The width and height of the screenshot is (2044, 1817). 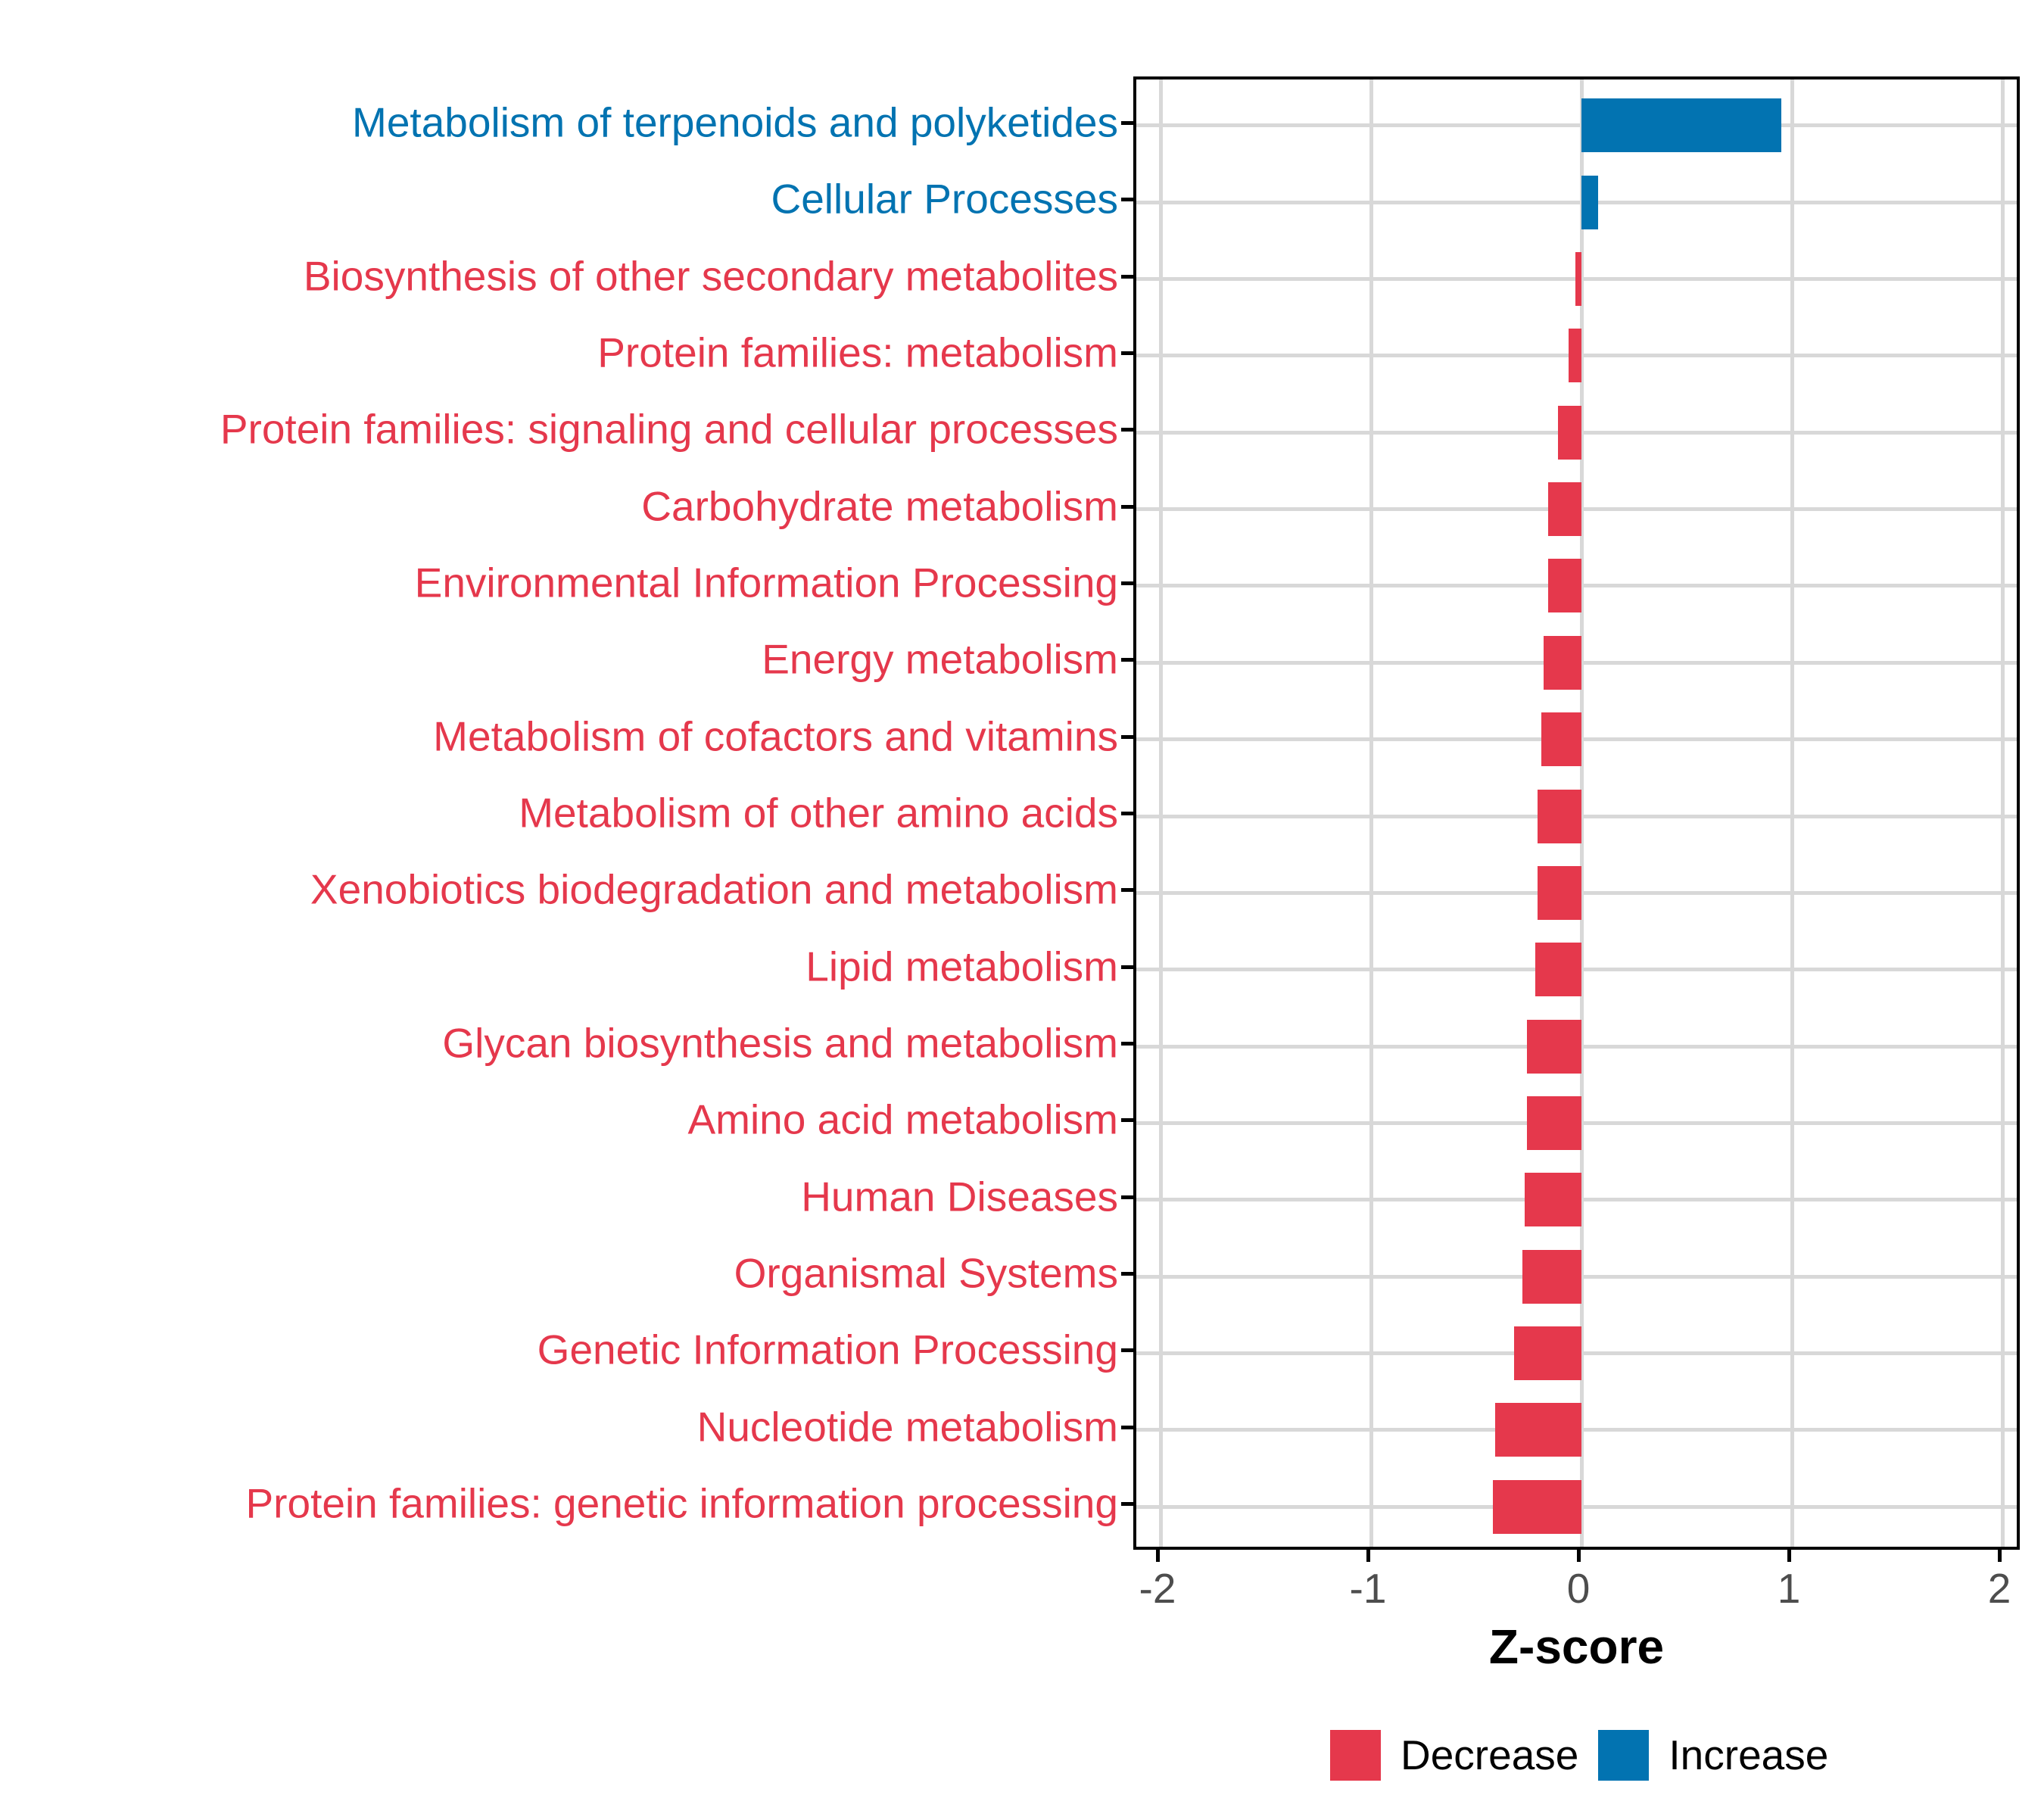 What do you see at coordinates (766, 582) in the screenshot?
I see `category-label: Environmental Information Processing` at bounding box center [766, 582].